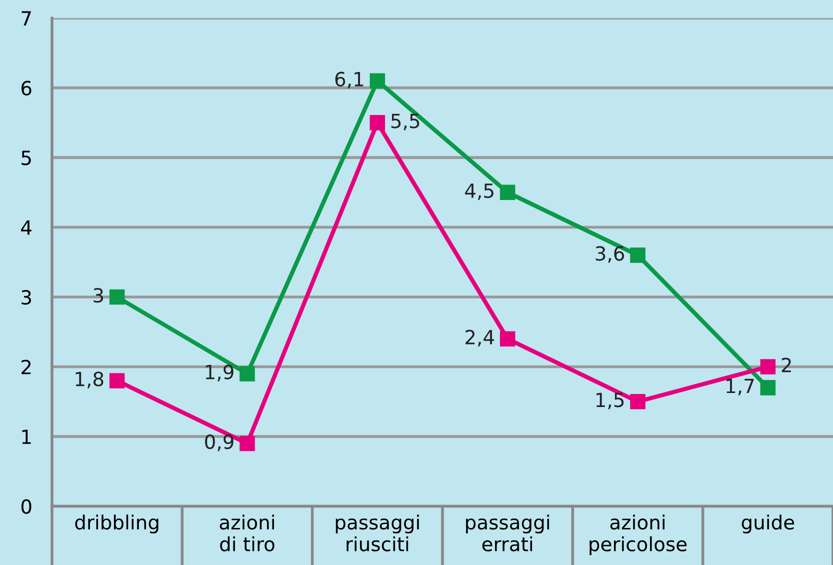 This screenshot has width=833, height=565. Describe the element at coordinates (90, 380) in the screenshot. I see `data-label: 1,8` at that location.